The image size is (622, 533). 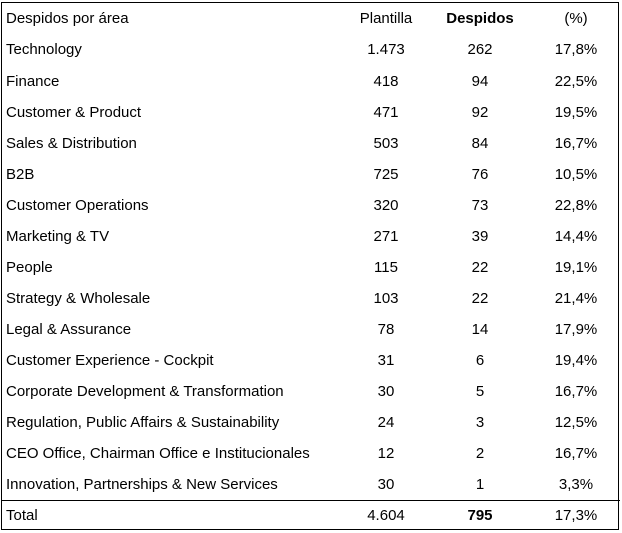 What do you see at coordinates (311, 81) in the screenshot?
I see `table-row: Finance 418 94 22,5%` at bounding box center [311, 81].